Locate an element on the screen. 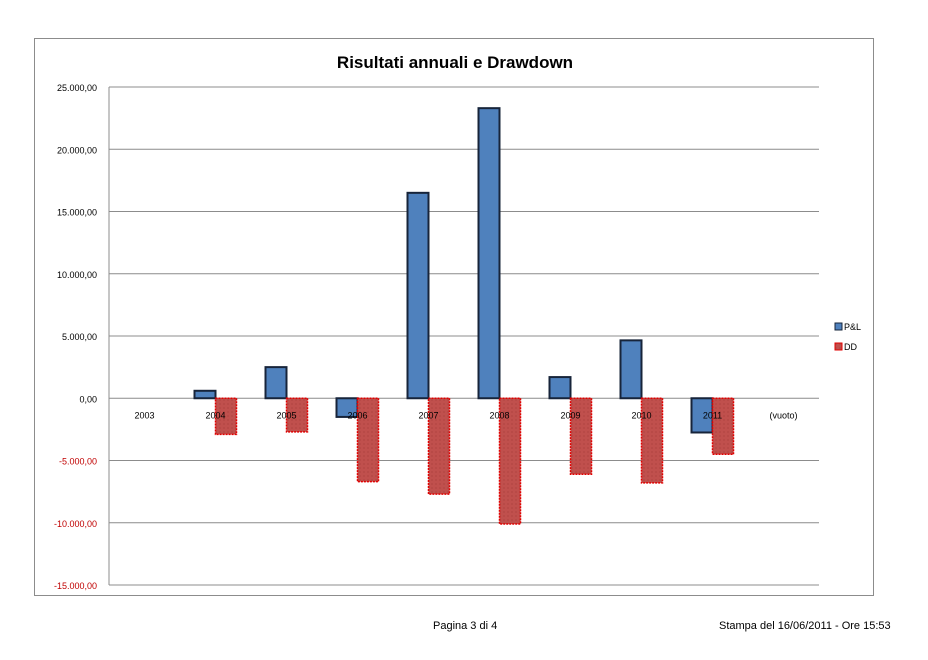 This screenshot has width=928, height=660. bar-dd-2010 is located at coordinates (652, 440).